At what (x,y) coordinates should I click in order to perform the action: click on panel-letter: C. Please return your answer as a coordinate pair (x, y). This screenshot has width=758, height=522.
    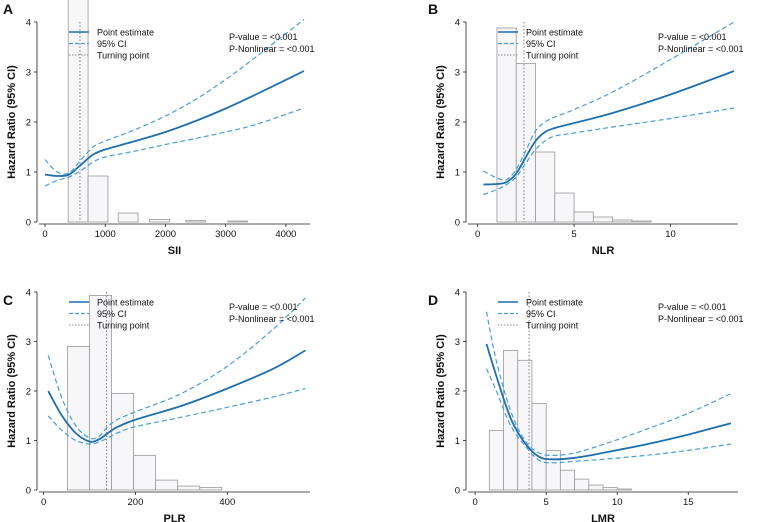
    Looking at the image, I should click on (8, 300).